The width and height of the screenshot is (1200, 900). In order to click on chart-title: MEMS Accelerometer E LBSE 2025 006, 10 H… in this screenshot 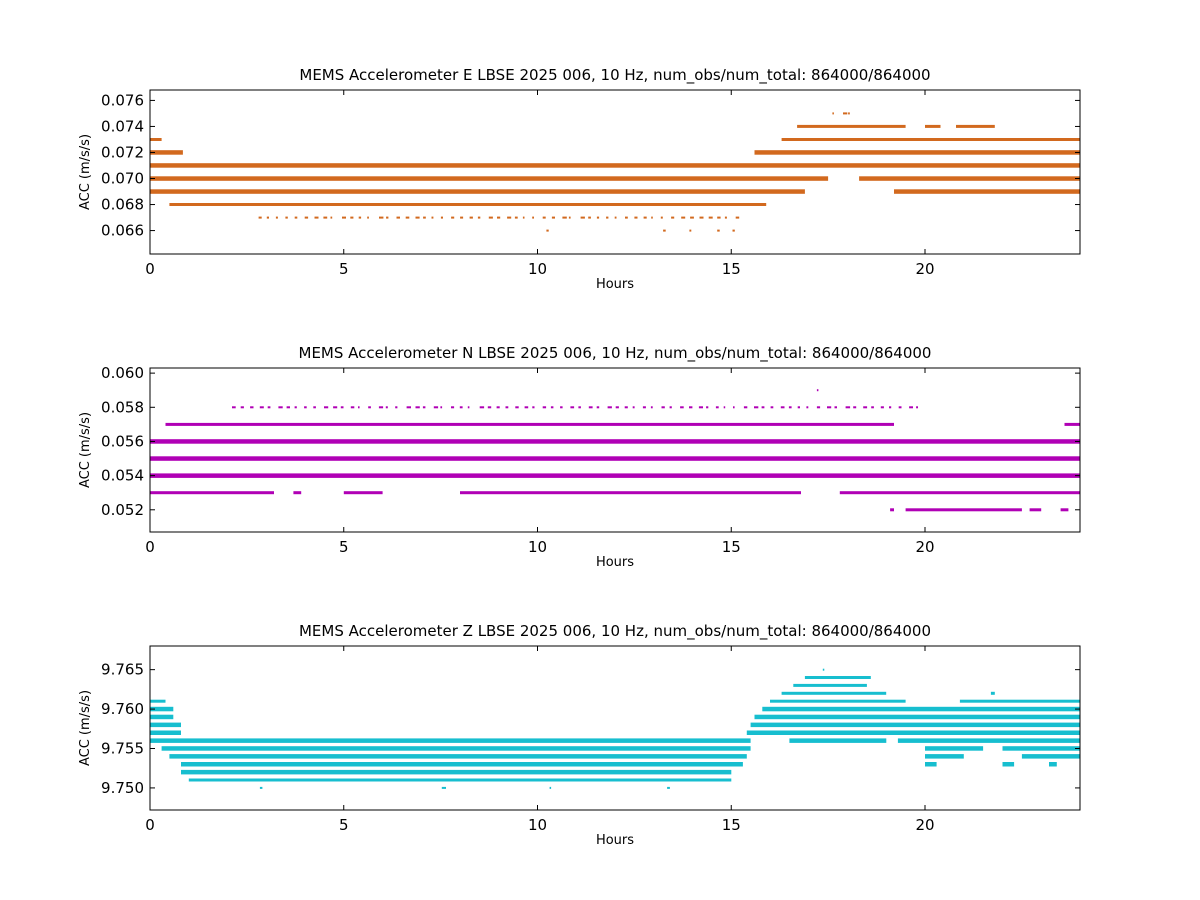, I will do `click(614, 75)`.